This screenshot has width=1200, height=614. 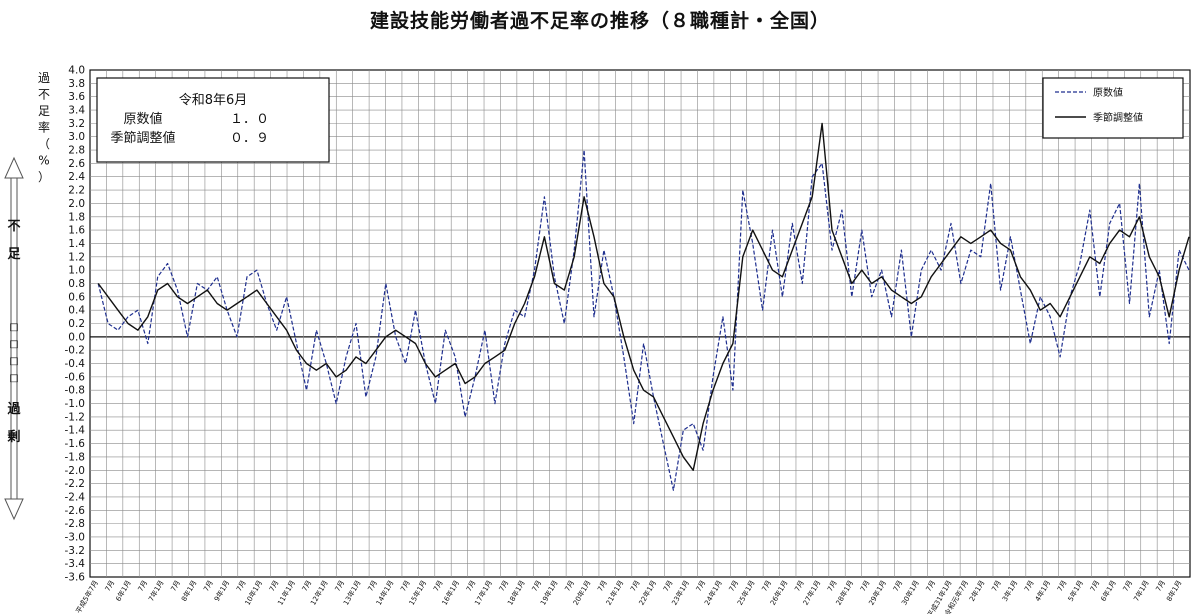 What do you see at coordinates (76, 84) in the screenshot?
I see `y-tick-label: 3.8` at bounding box center [76, 84].